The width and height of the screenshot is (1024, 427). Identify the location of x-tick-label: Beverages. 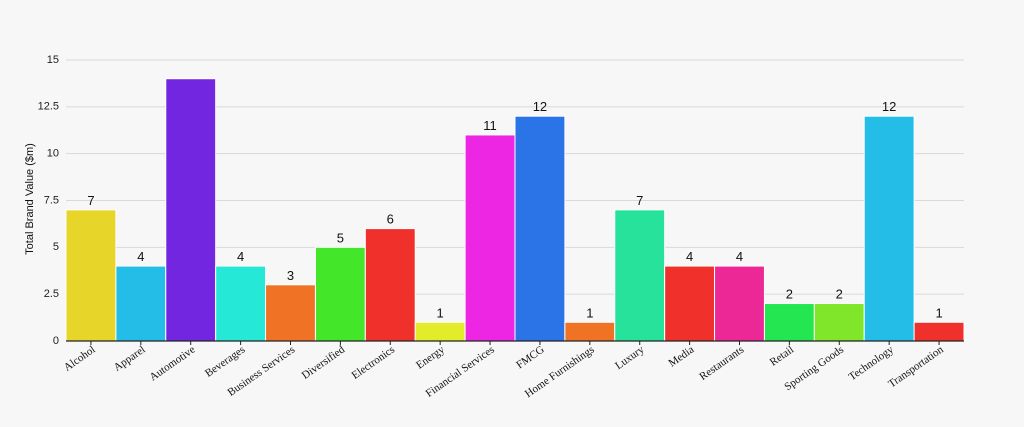
(225, 362).